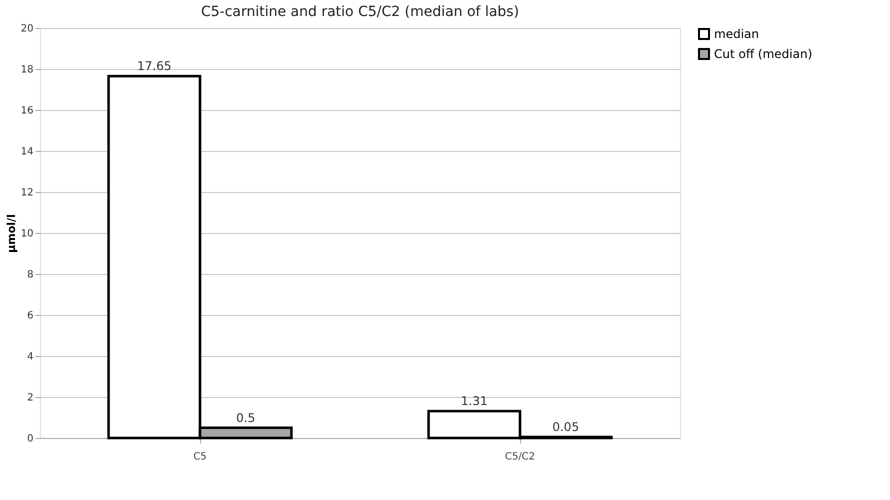  I want to click on y-tick-label: 20, so click(27, 29).